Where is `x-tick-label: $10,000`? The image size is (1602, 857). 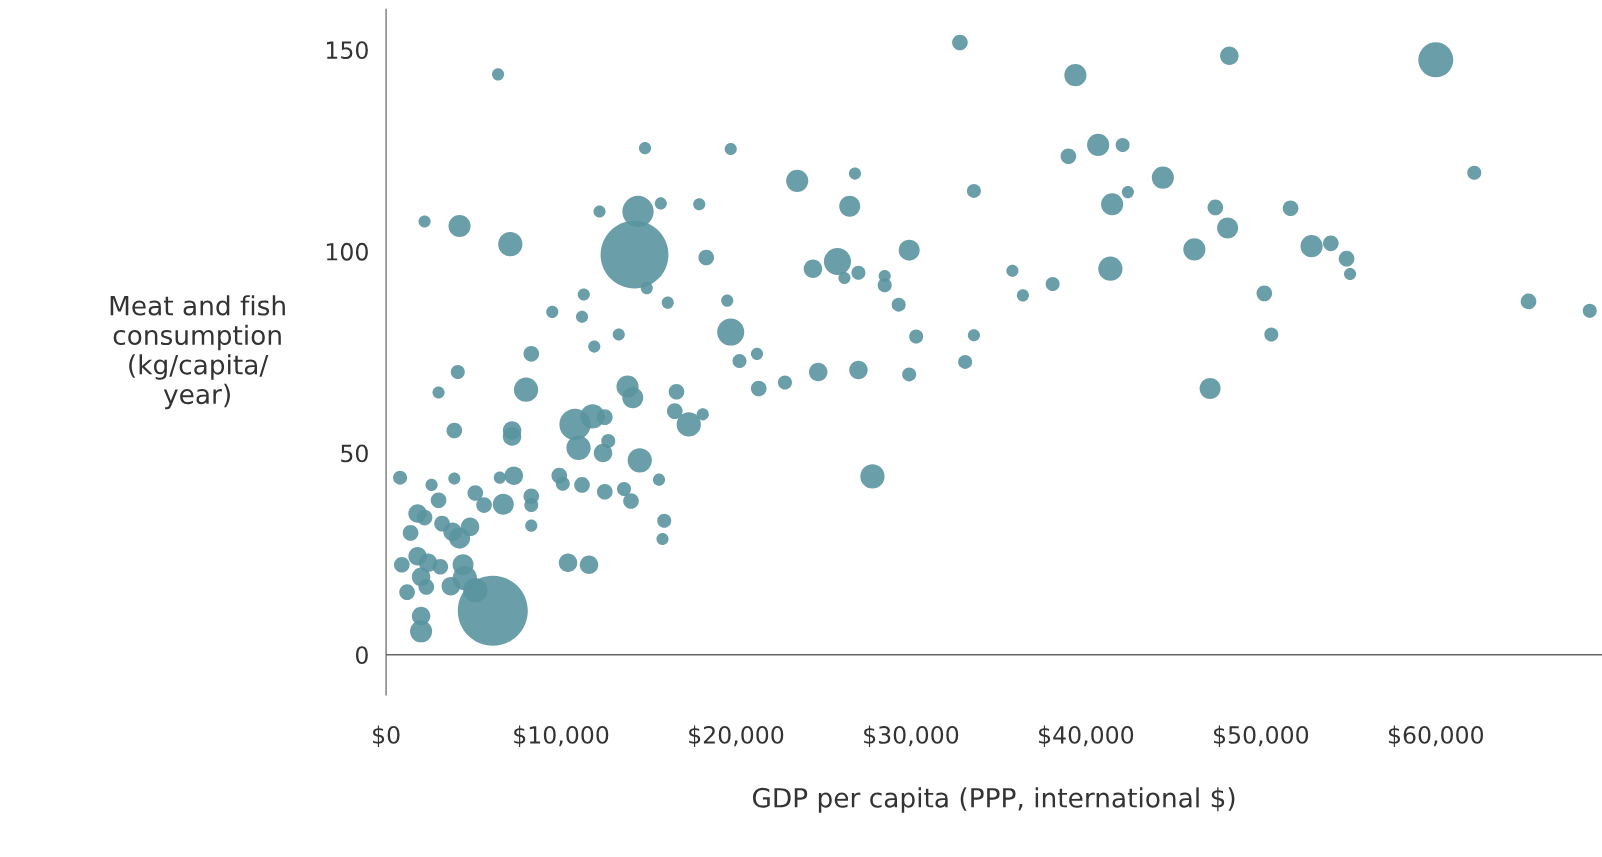
x-tick-label: $10,000 is located at coordinates (561, 736).